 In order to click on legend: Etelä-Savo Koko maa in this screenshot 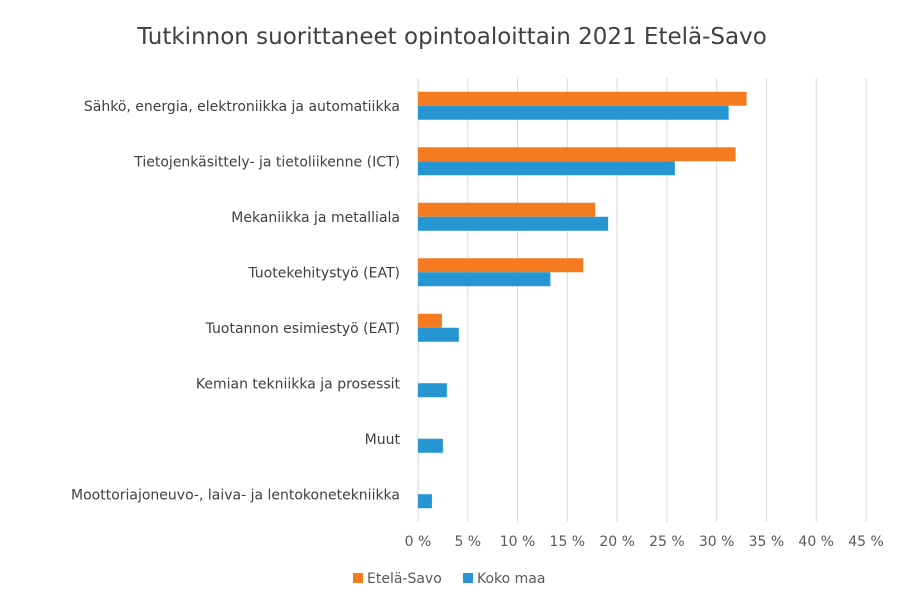, I will do `click(449, 579)`.